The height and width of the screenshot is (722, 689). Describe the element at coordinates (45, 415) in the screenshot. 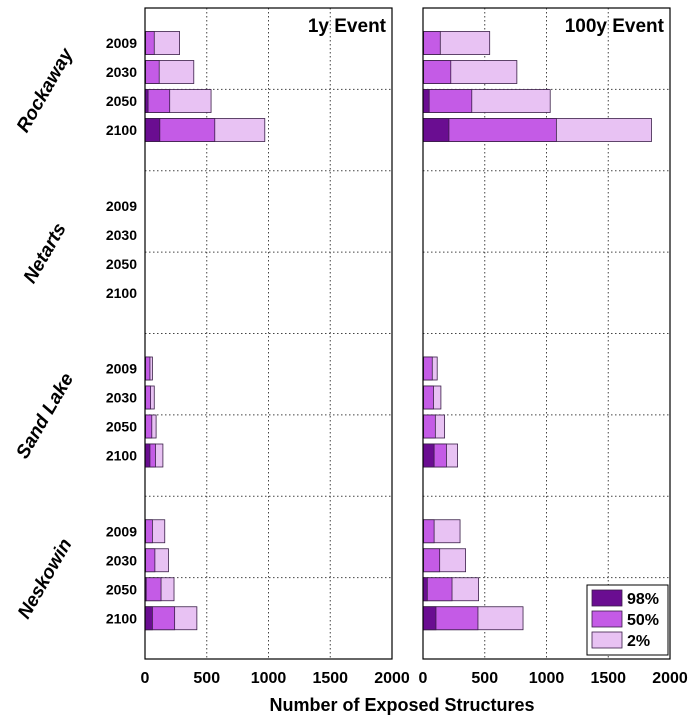

I see `site-label: Sand Lake` at that location.